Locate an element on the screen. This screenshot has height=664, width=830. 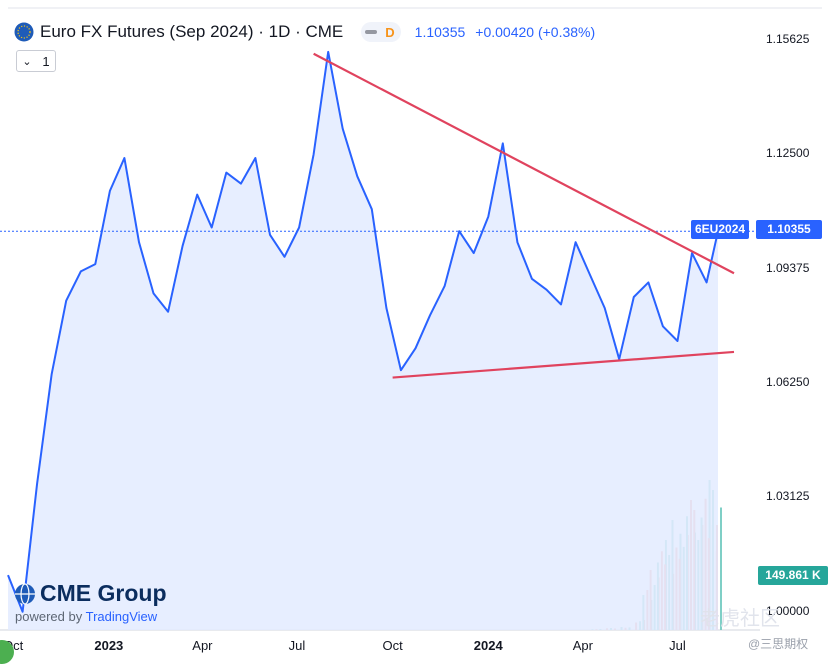
logo-text: CME Group is located at coordinates (103, 593).